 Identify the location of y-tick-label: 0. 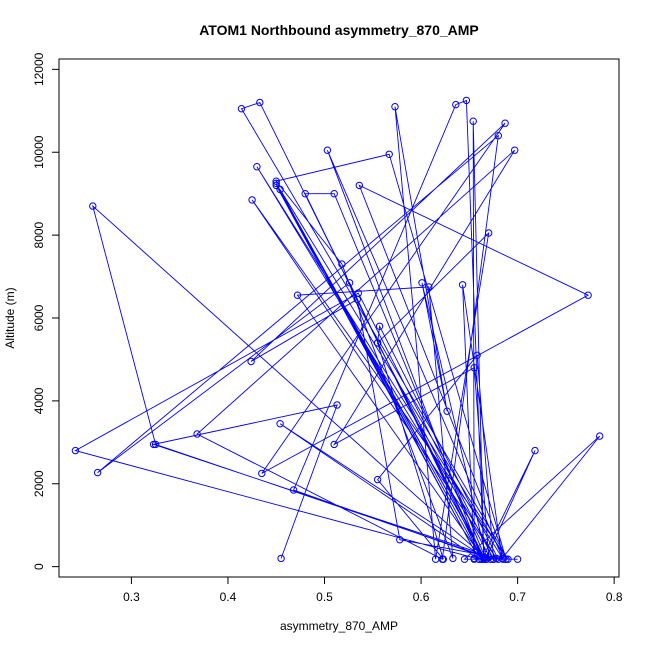
(39, 566).